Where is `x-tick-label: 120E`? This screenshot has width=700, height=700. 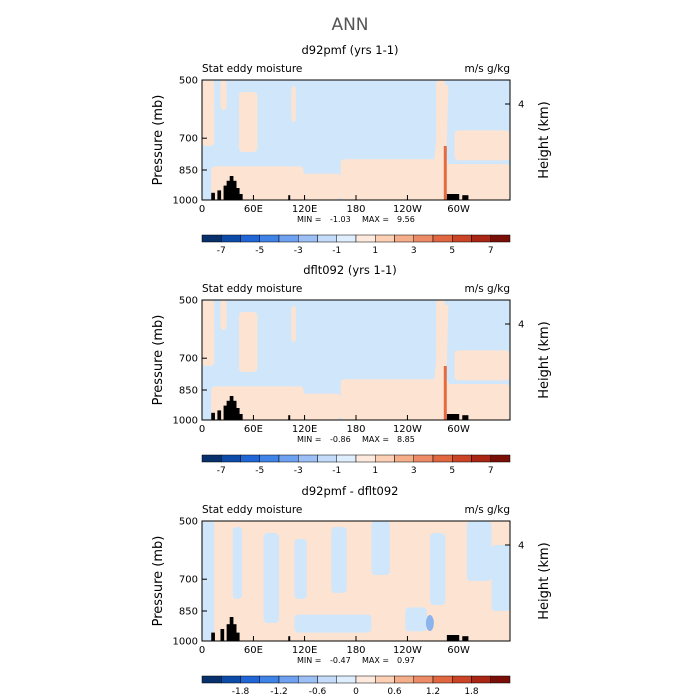
x-tick-label: 120E is located at coordinates (304, 650).